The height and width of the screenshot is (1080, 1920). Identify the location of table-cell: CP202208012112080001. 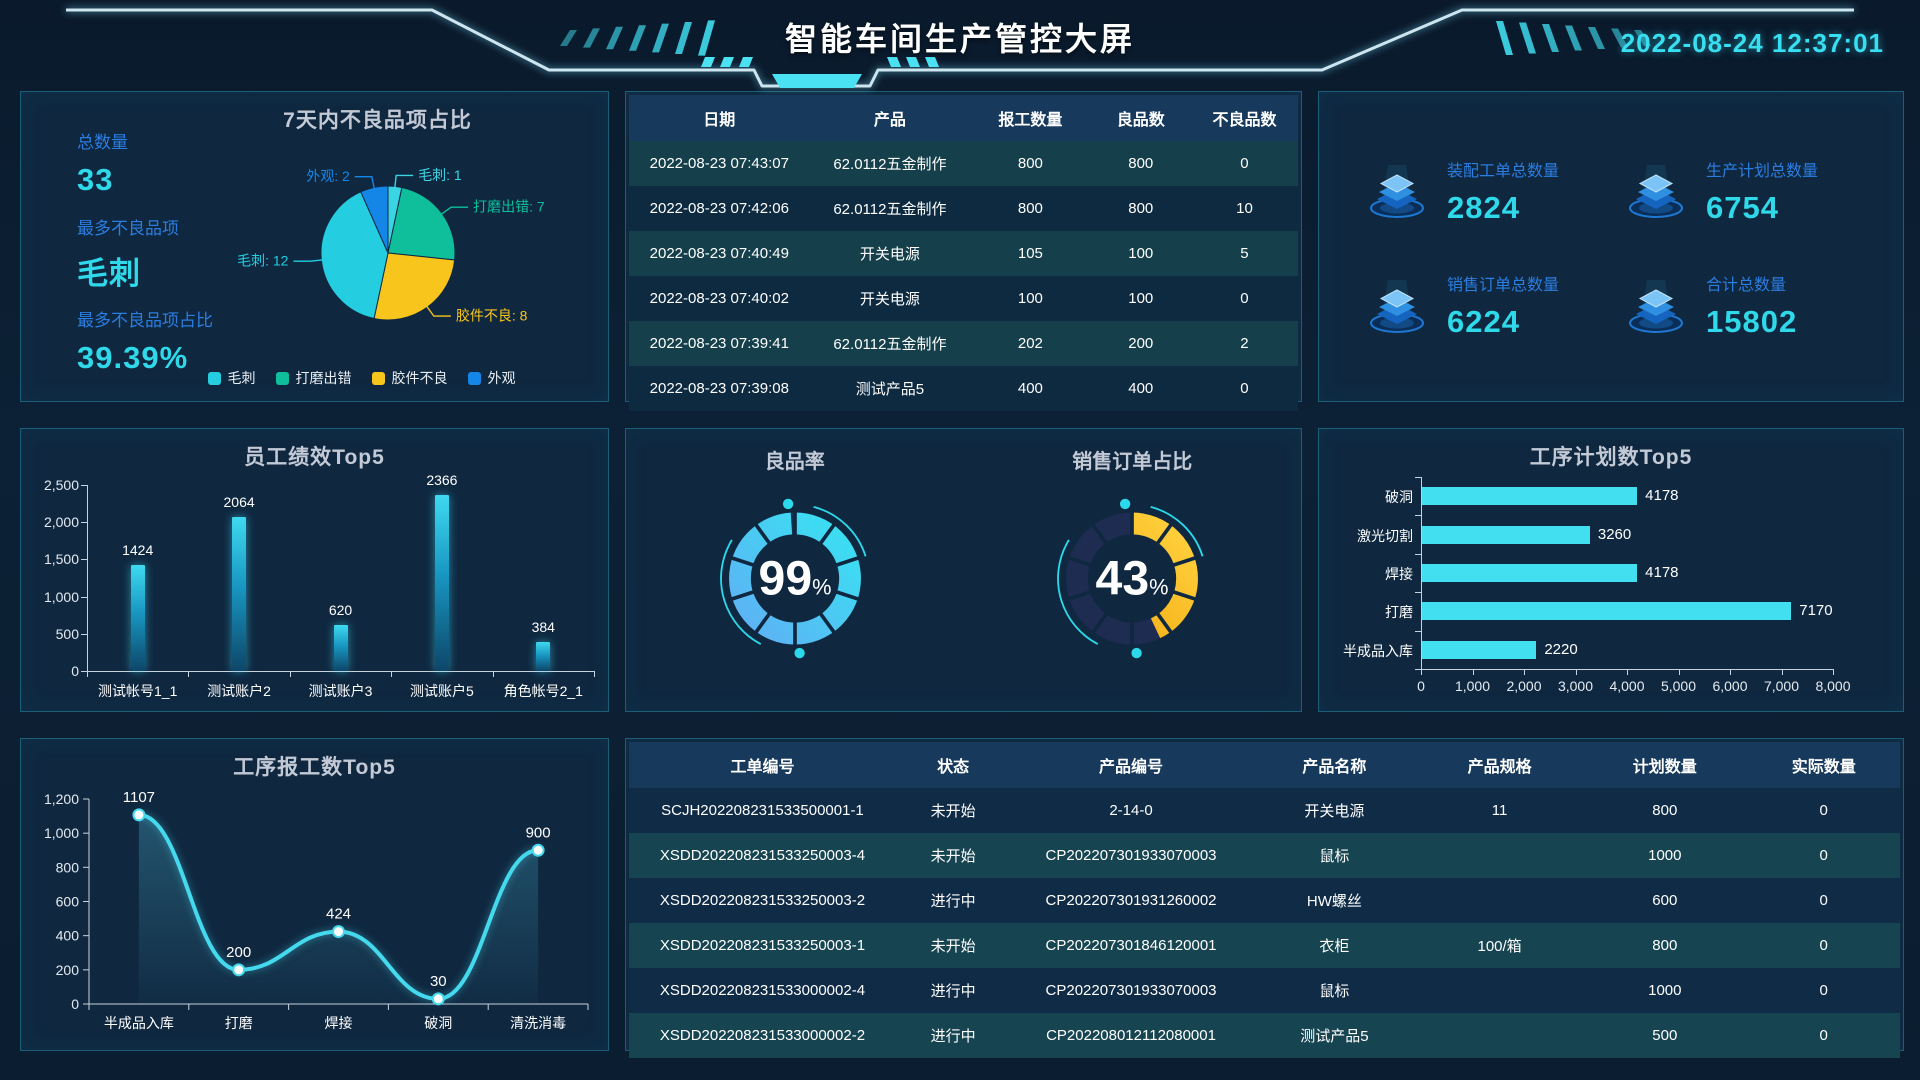
(1131, 1035).